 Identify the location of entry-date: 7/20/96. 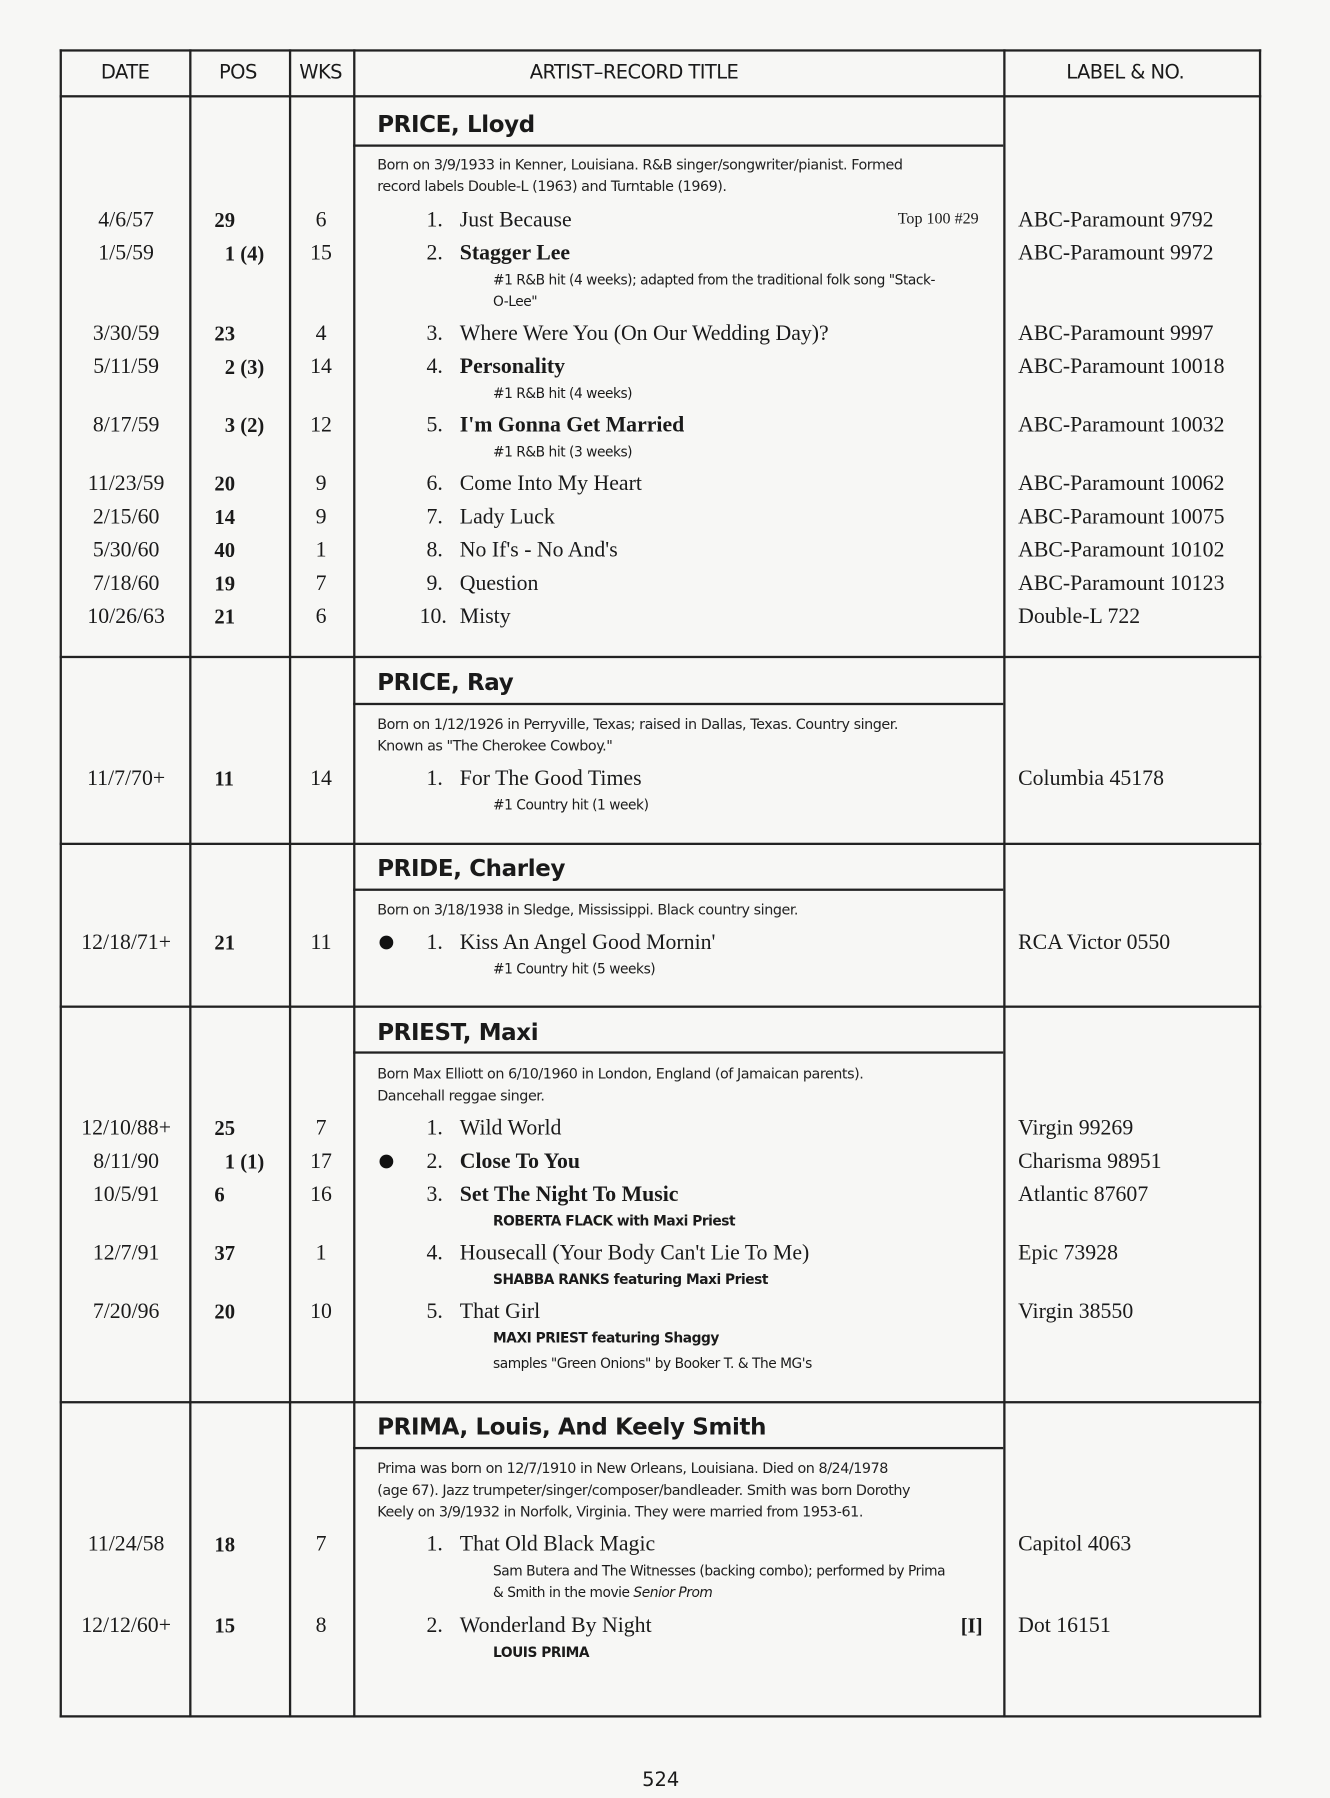
(126, 1311).